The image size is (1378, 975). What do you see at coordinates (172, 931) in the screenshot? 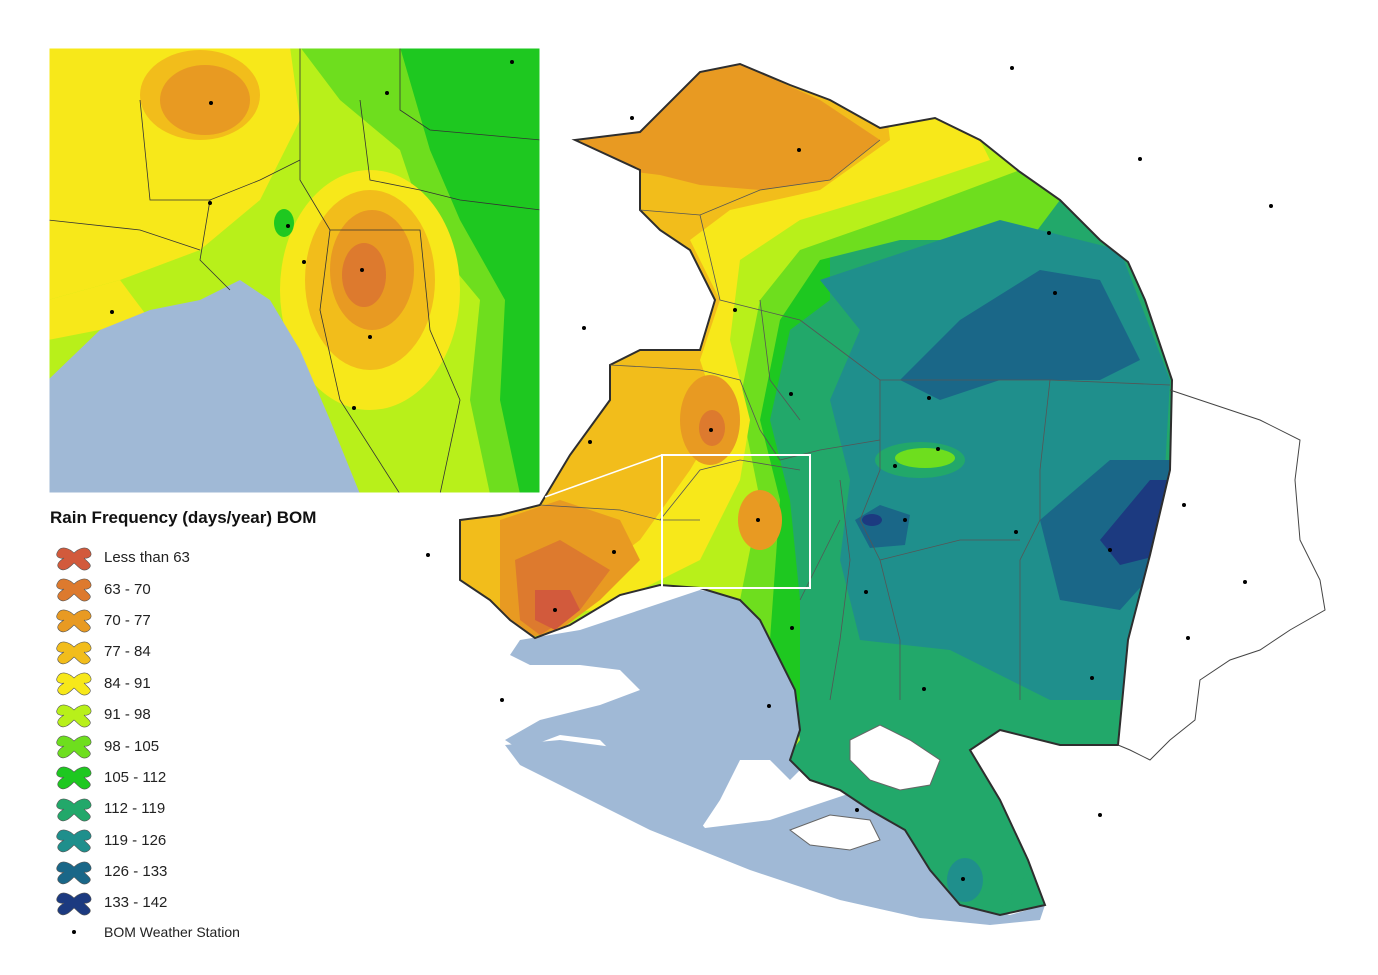
I see `legend-station-label: BOM Weather Station` at bounding box center [172, 931].